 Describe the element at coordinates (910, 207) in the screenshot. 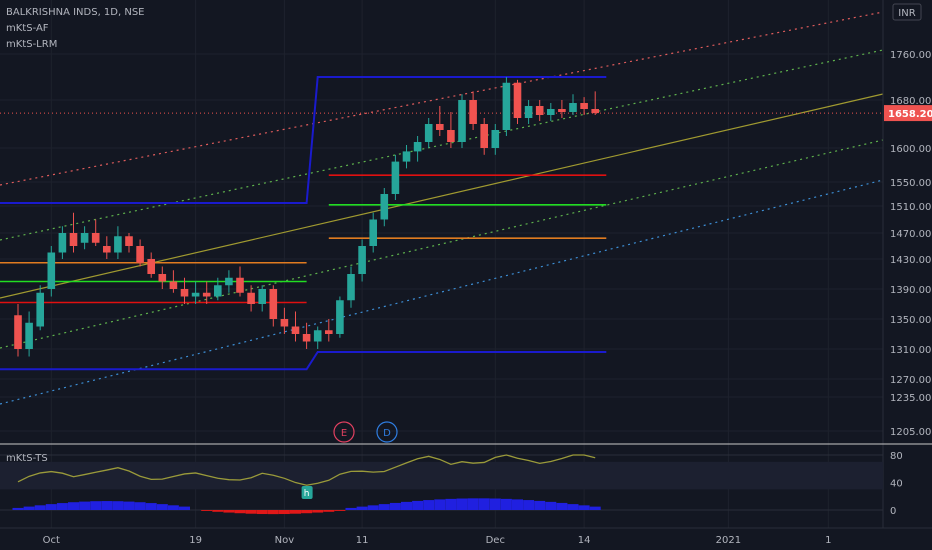

I see `price-tick-label: 1510.00` at that location.